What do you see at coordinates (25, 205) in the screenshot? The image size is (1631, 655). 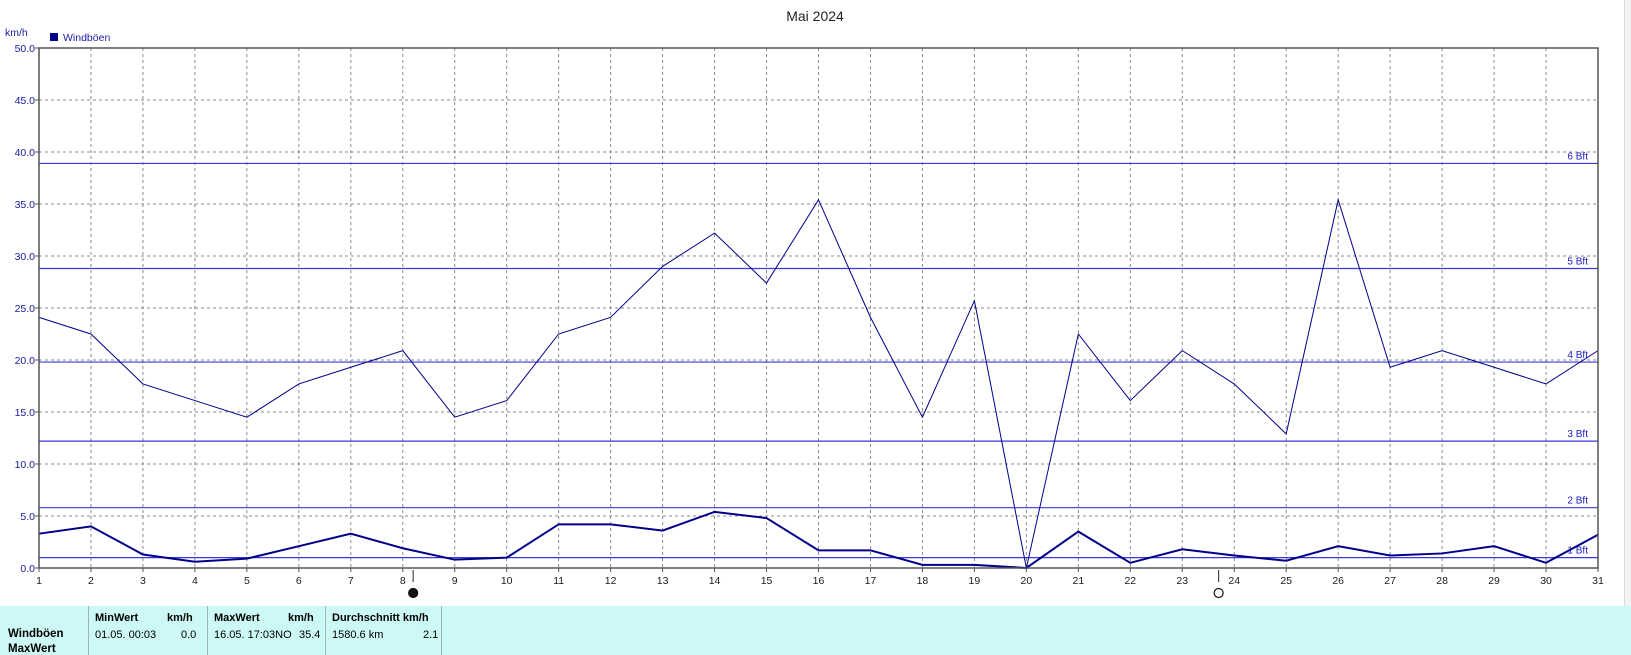 I see `y-tick-label: 35.0` at bounding box center [25, 205].